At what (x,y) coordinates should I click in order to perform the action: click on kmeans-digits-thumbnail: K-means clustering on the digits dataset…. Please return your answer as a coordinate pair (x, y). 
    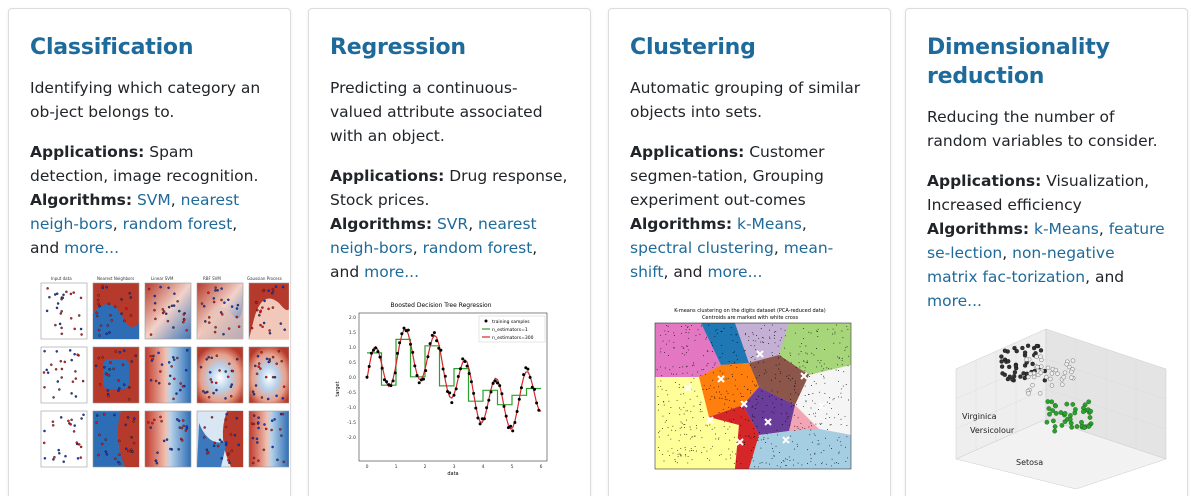
    Looking at the image, I should click on (750, 395).